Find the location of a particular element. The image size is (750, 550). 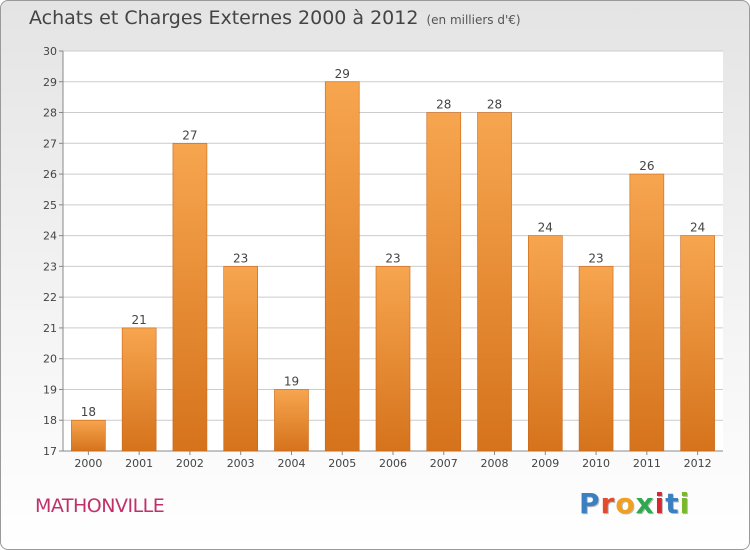

y-tick-label: 26 is located at coordinates (50, 174).